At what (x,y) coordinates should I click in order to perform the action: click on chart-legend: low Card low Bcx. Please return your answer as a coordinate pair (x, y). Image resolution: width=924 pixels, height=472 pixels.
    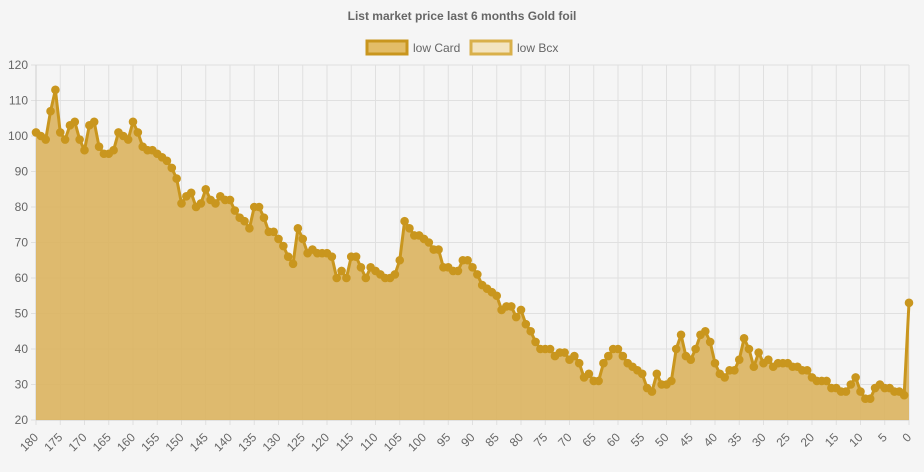
    Looking at the image, I should click on (461, 47).